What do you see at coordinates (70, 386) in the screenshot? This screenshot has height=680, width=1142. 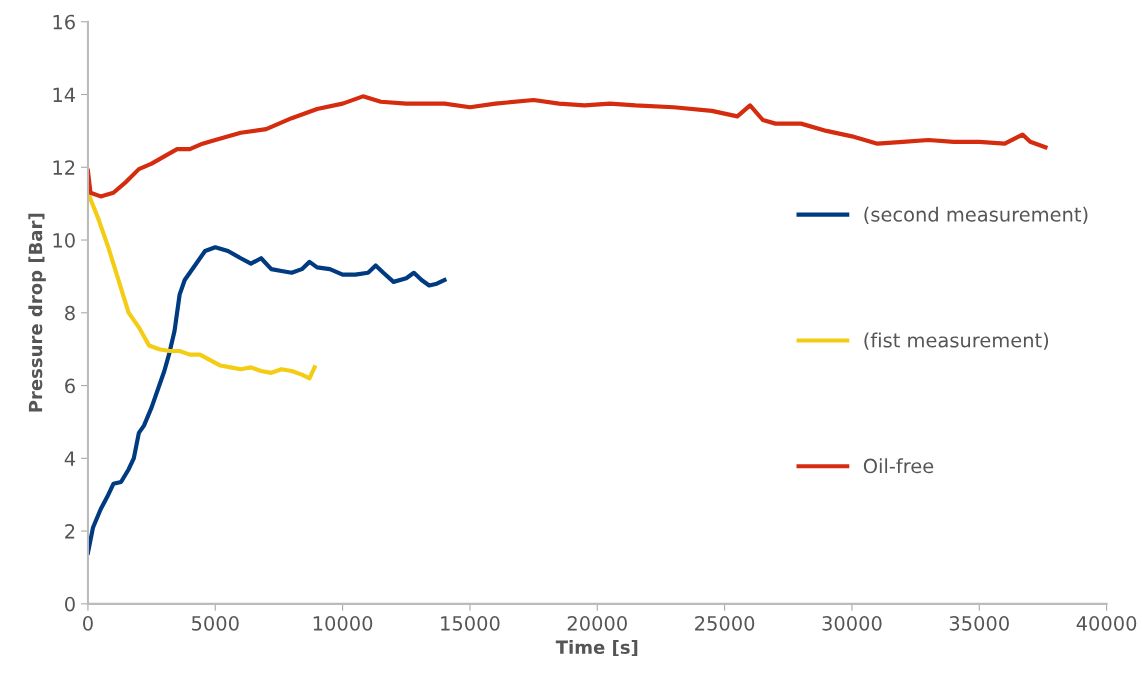 I see `y-tick-label: 6` at bounding box center [70, 386].